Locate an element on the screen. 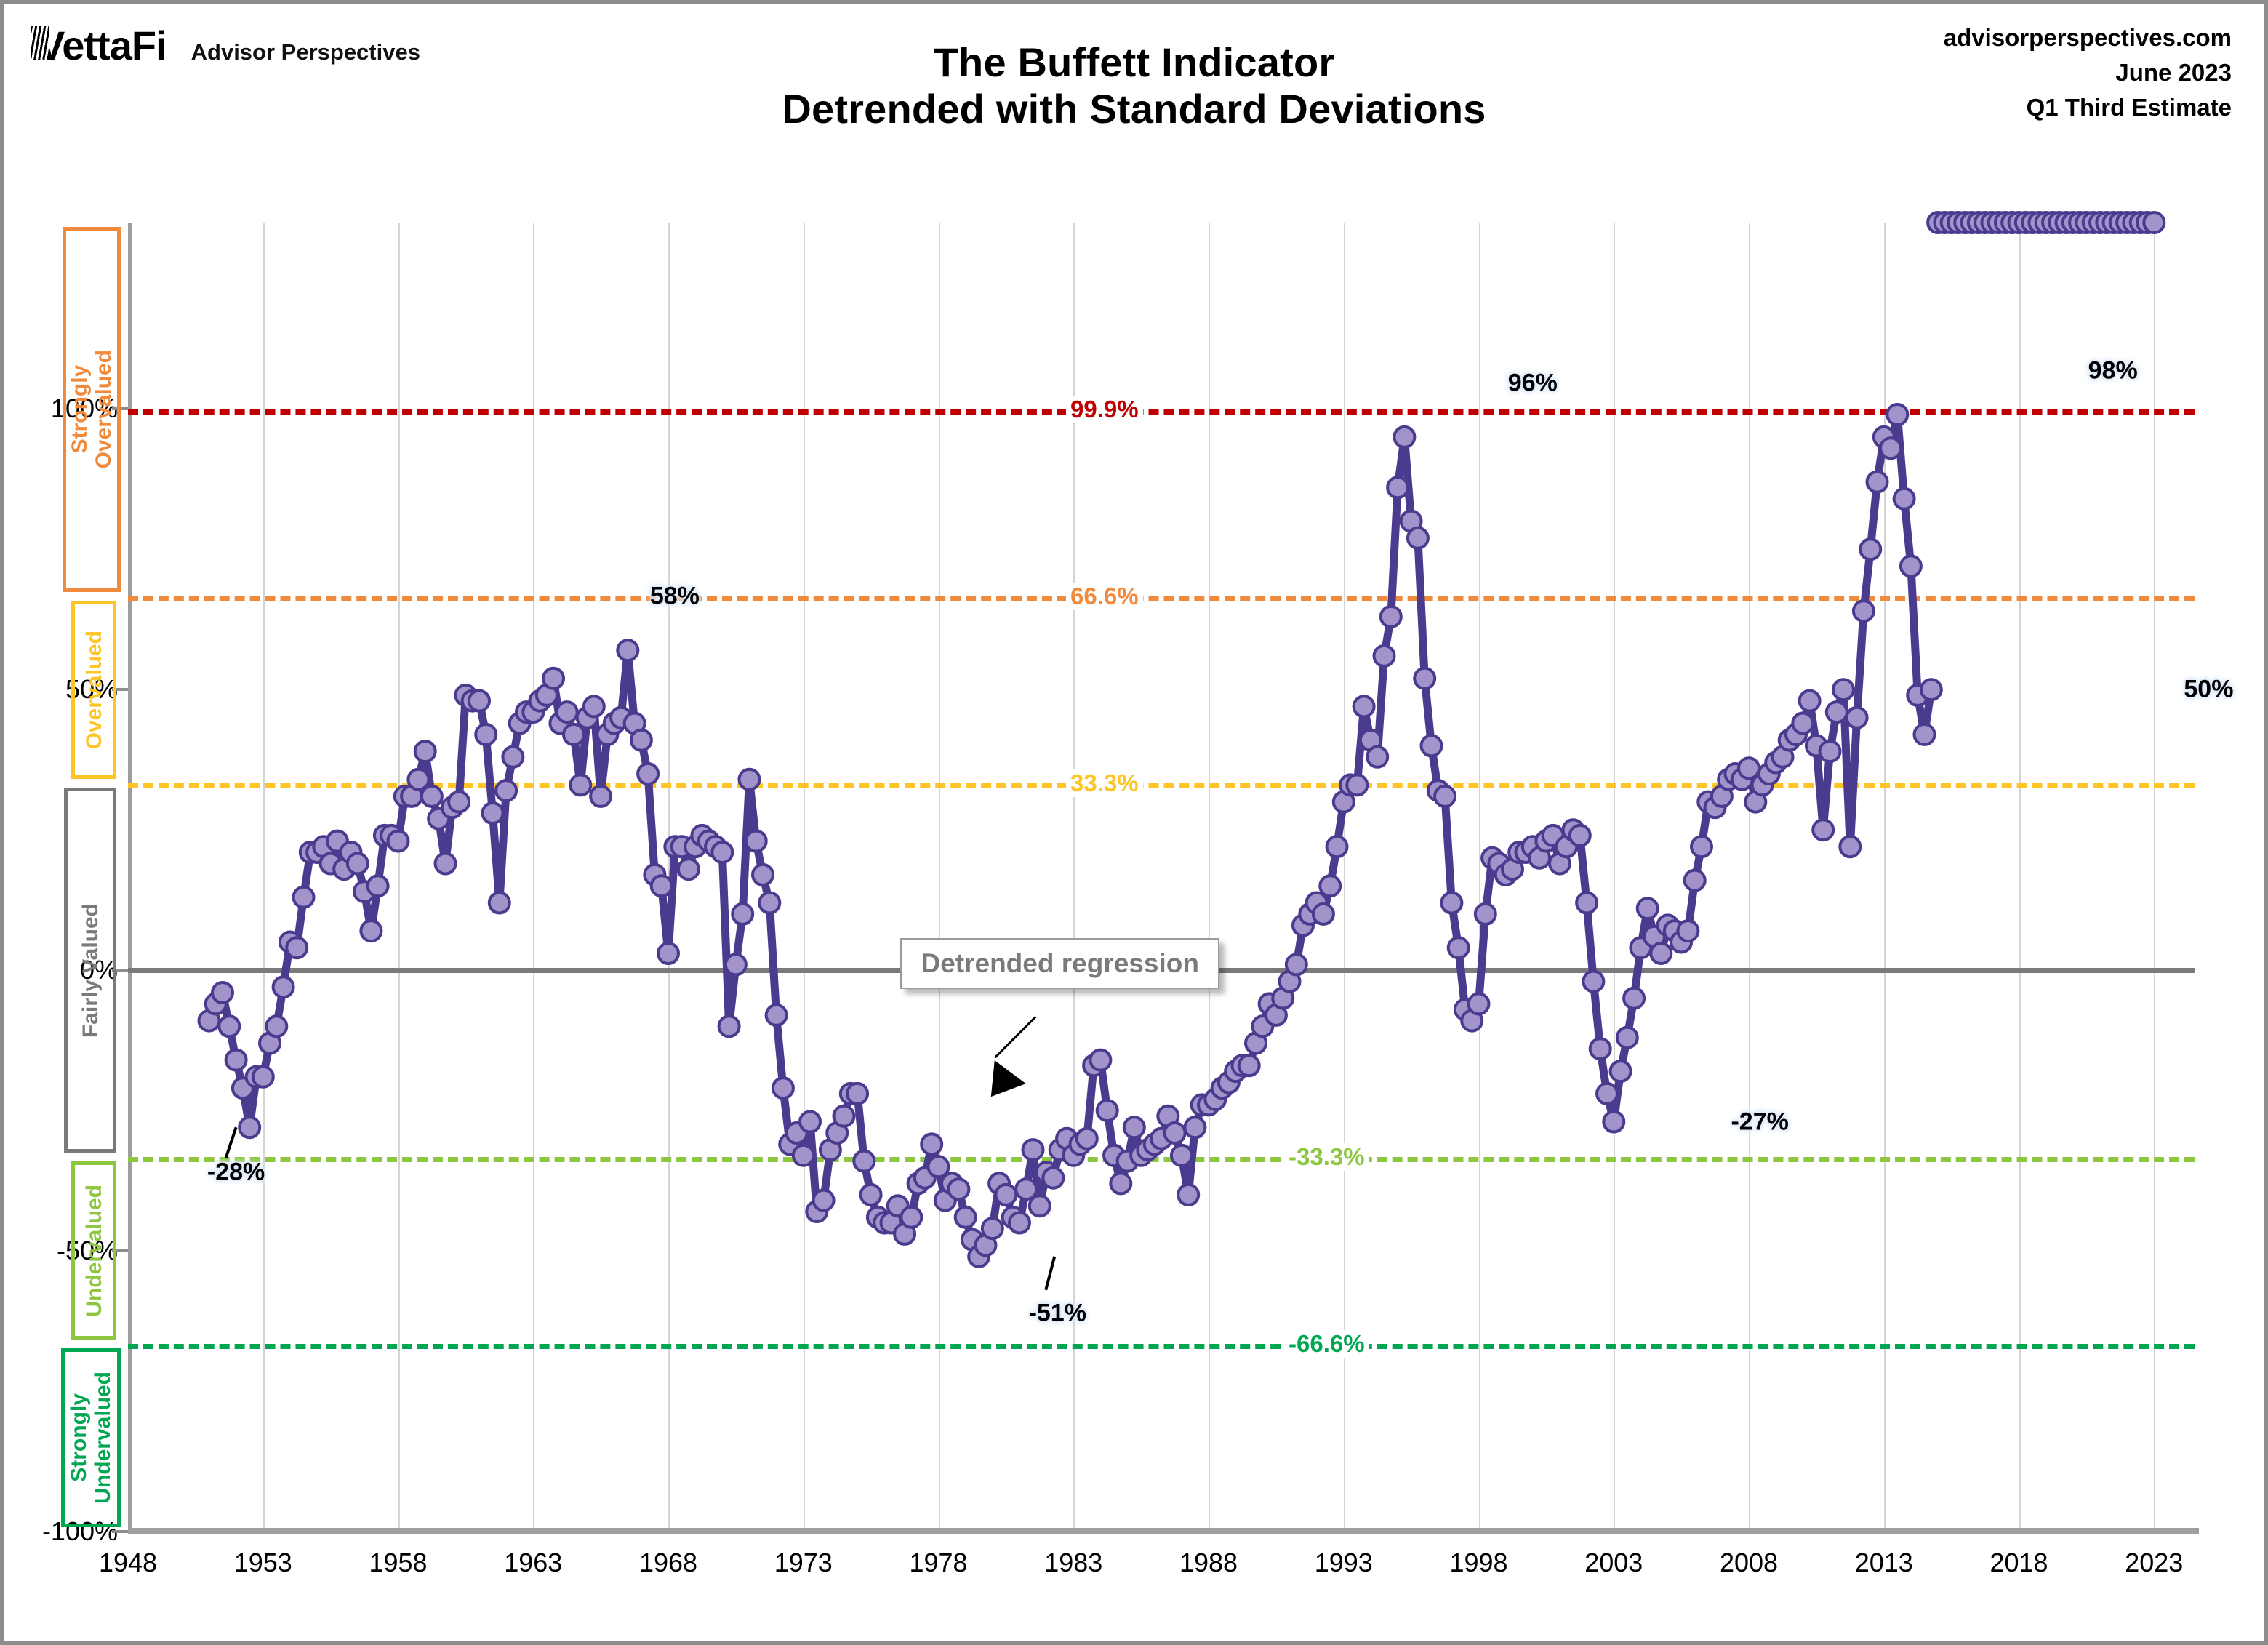 Image resolution: width=2268 pixels, height=1645 pixels. vettafi-logo: VettaFi is located at coordinates (99, 45).